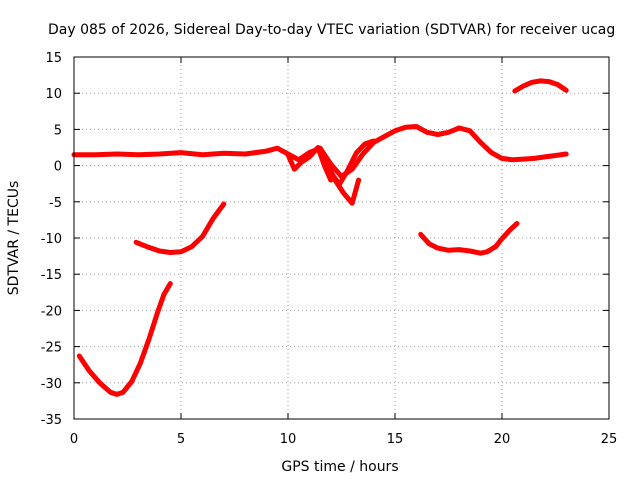 The width and height of the screenshot is (640, 480). What do you see at coordinates (124, 339) in the screenshot?
I see `series-line-trace-0h-4.5h` at bounding box center [124, 339].